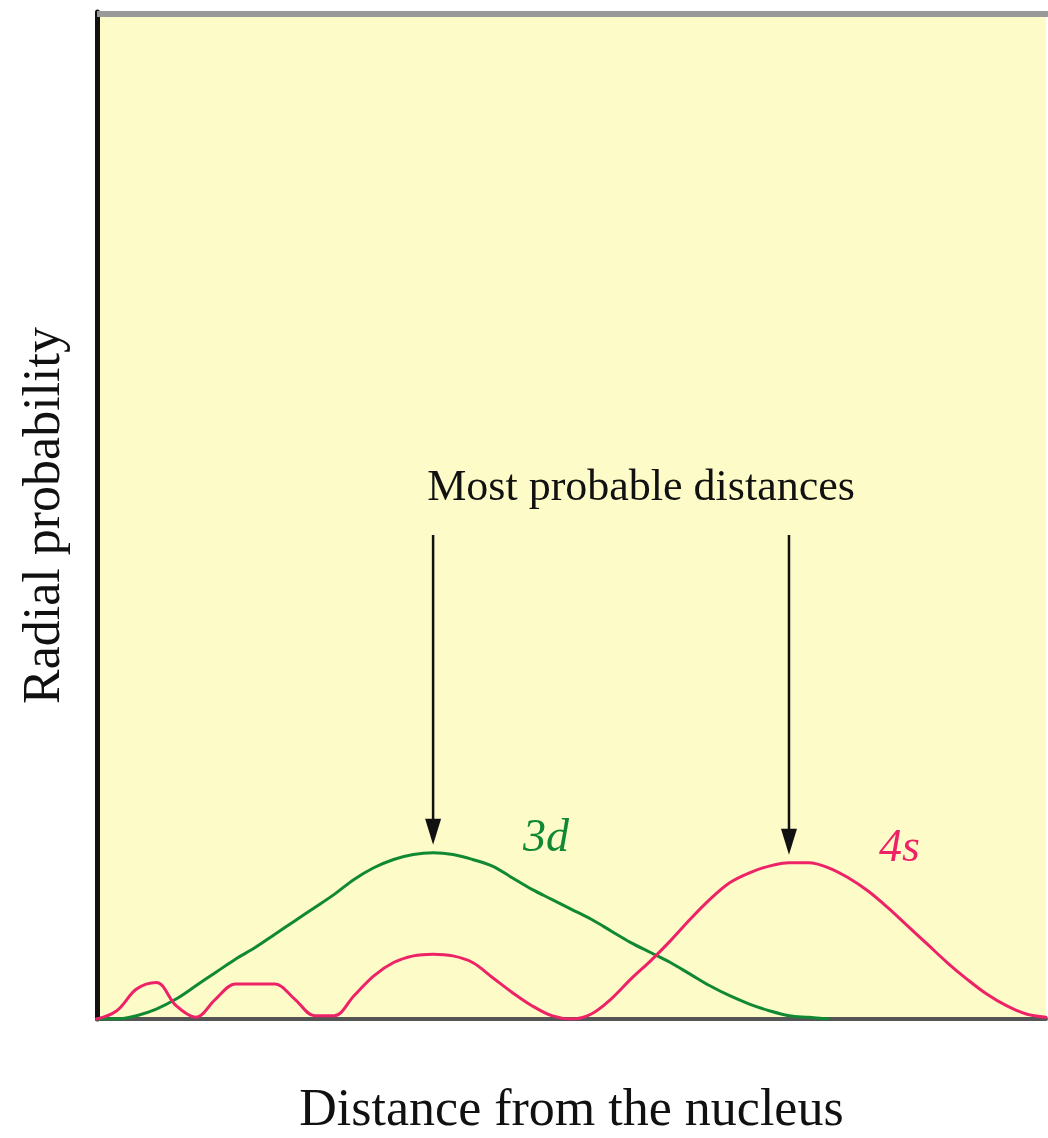 The height and width of the screenshot is (1138, 1048). I want to click on y-axis-title: Radial probability, so click(41, 515).